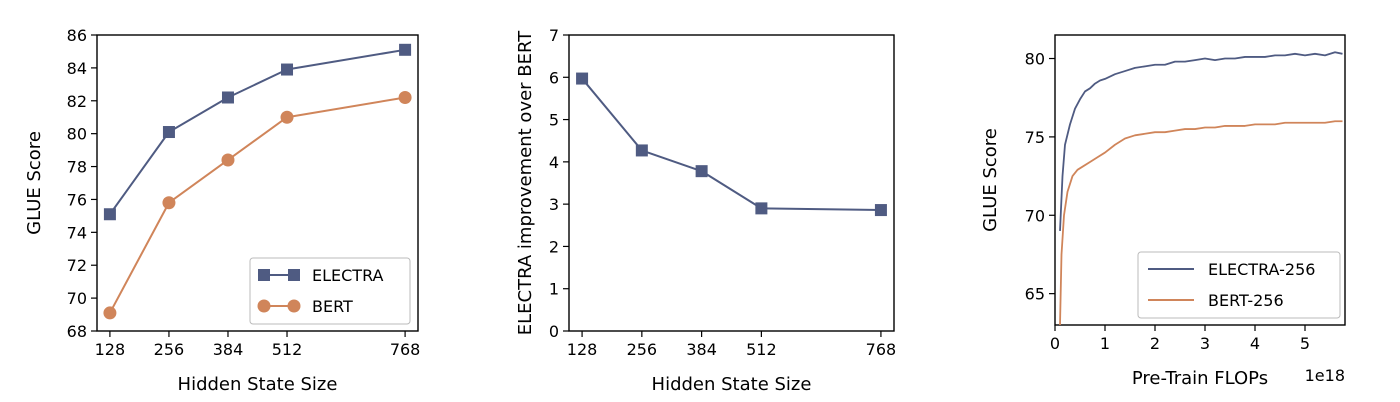 This screenshot has height=402, width=1400. Describe the element at coordinates (1246, 300) in the screenshot. I see `legend-label-bert-256: BERT-256` at that location.